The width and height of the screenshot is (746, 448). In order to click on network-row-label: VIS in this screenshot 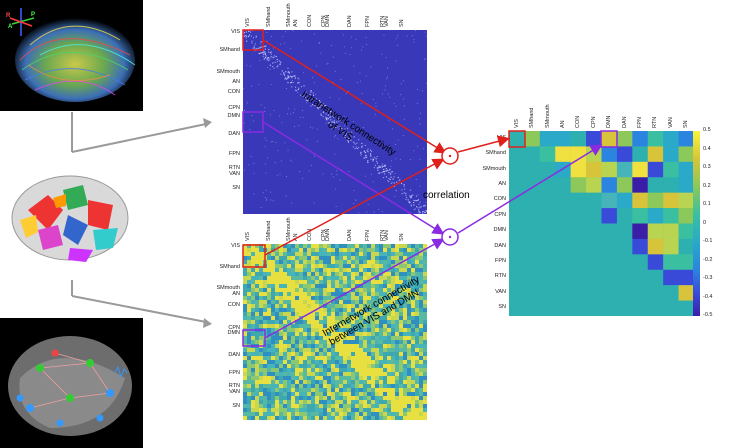, I will do `click(501, 137)`.